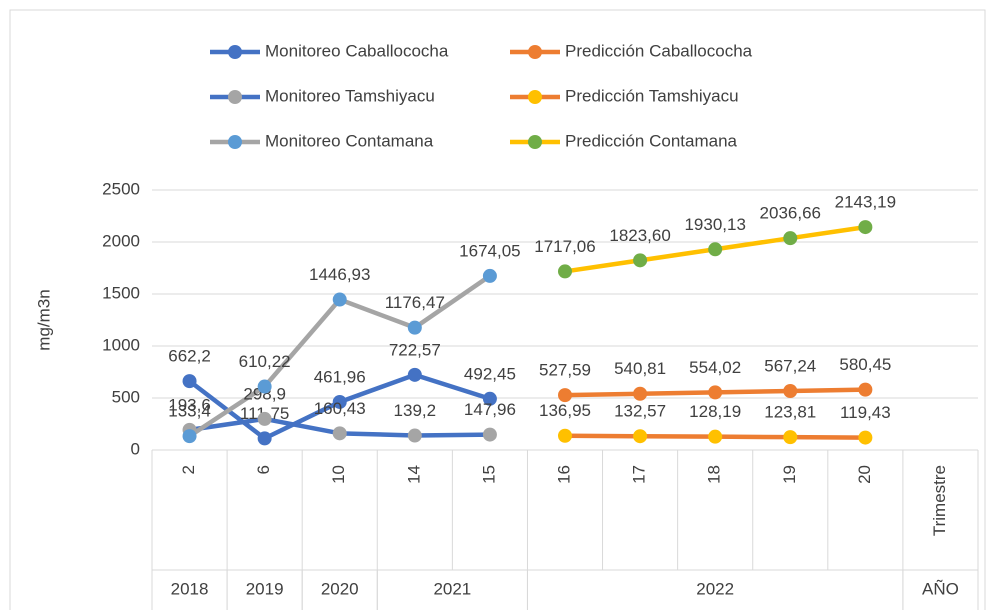 The height and width of the screenshot is (610, 995). I want to click on x-tick-label: 17, so click(639, 474).